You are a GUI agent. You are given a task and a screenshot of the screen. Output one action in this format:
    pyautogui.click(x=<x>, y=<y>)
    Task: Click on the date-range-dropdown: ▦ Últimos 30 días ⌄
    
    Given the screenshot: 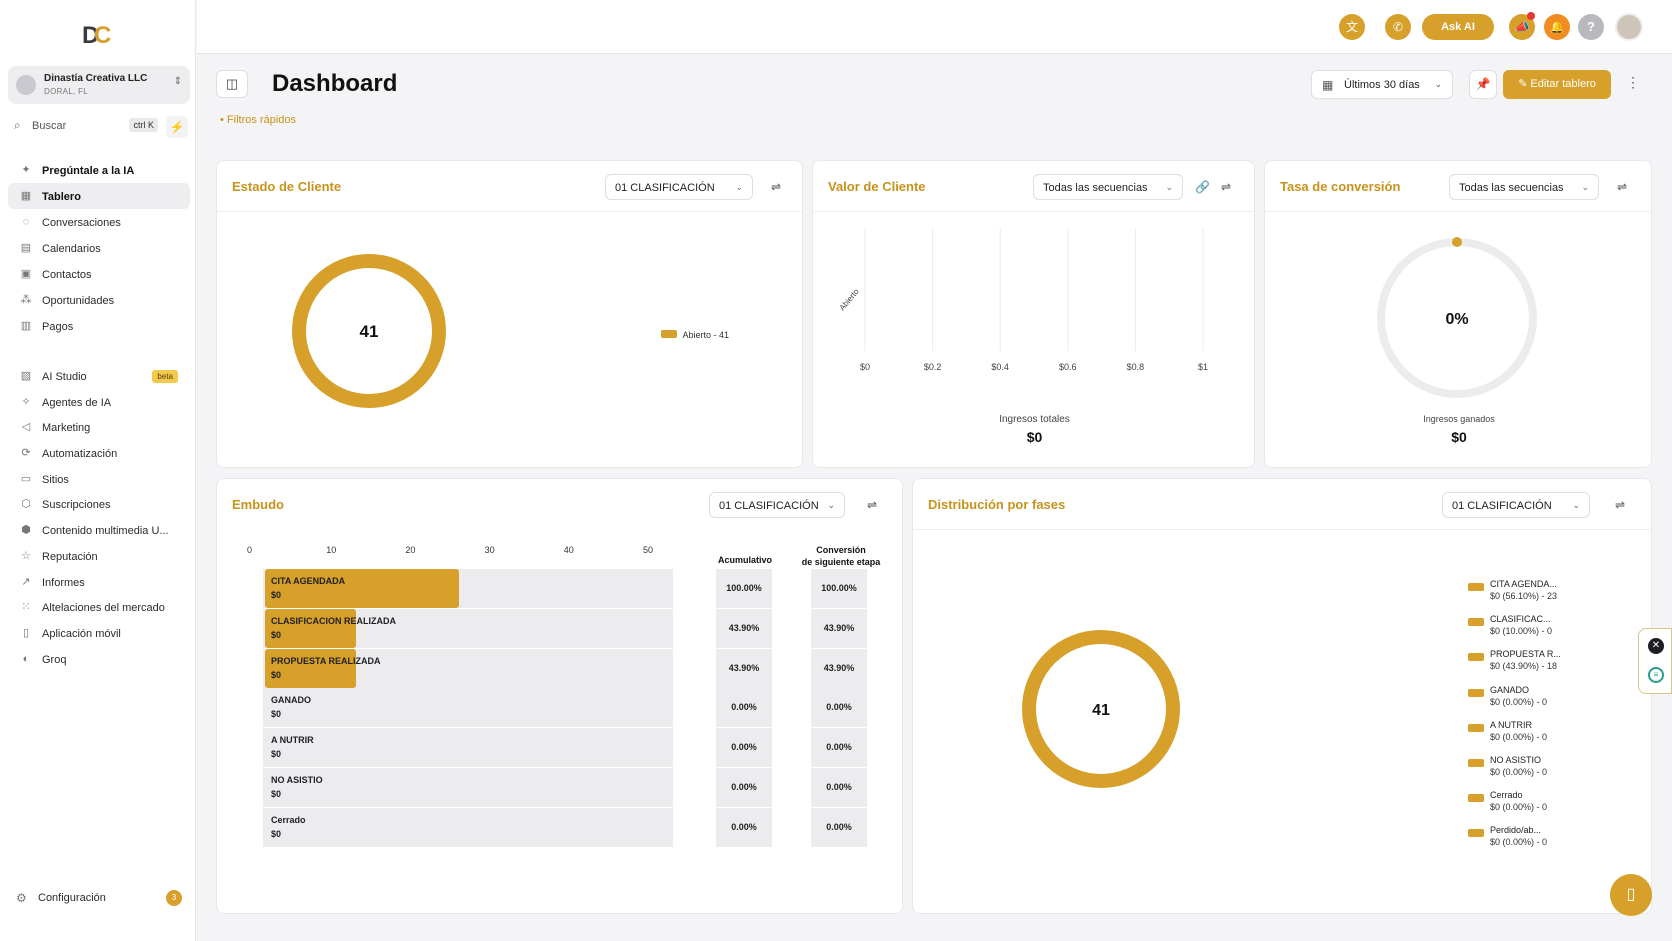 What is the action you would take?
    pyautogui.click(x=1382, y=84)
    